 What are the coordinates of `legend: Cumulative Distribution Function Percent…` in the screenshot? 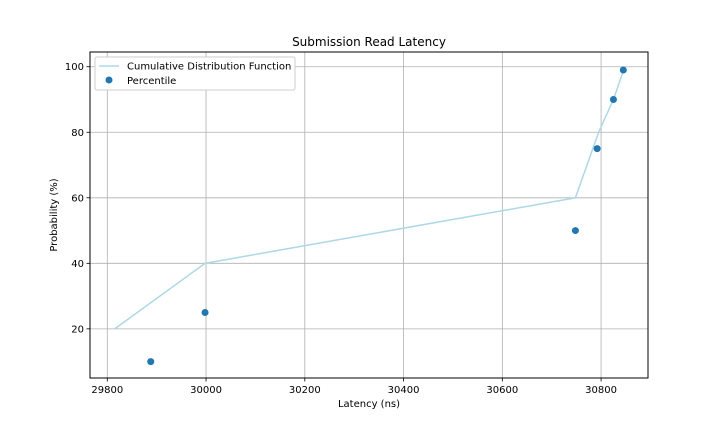 It's located at (195, 73).